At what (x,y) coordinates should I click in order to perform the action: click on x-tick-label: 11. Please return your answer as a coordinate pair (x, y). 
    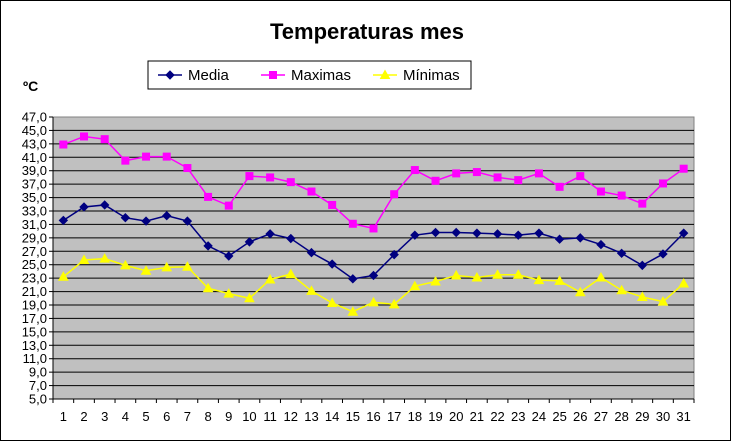
    Looking at the image, I should click on (270, 416).